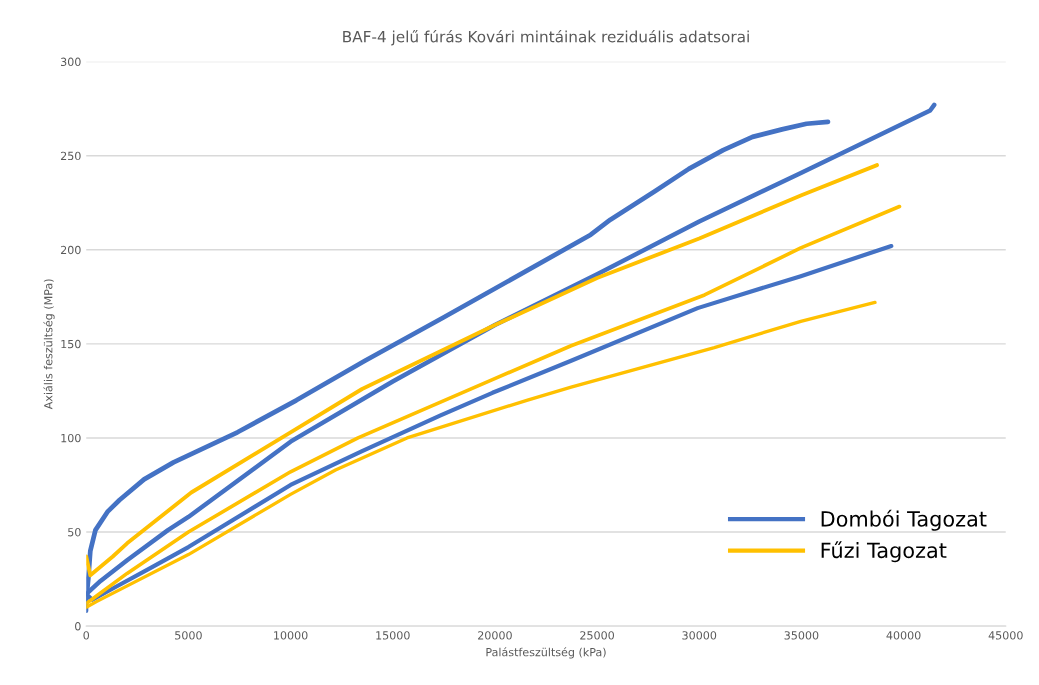 The height and width of the screenshot is (685, 1039). Describe the element at coordinates (904, 520) in the screenshot. I see `legend-label: Dombói Tagozat` at that location.